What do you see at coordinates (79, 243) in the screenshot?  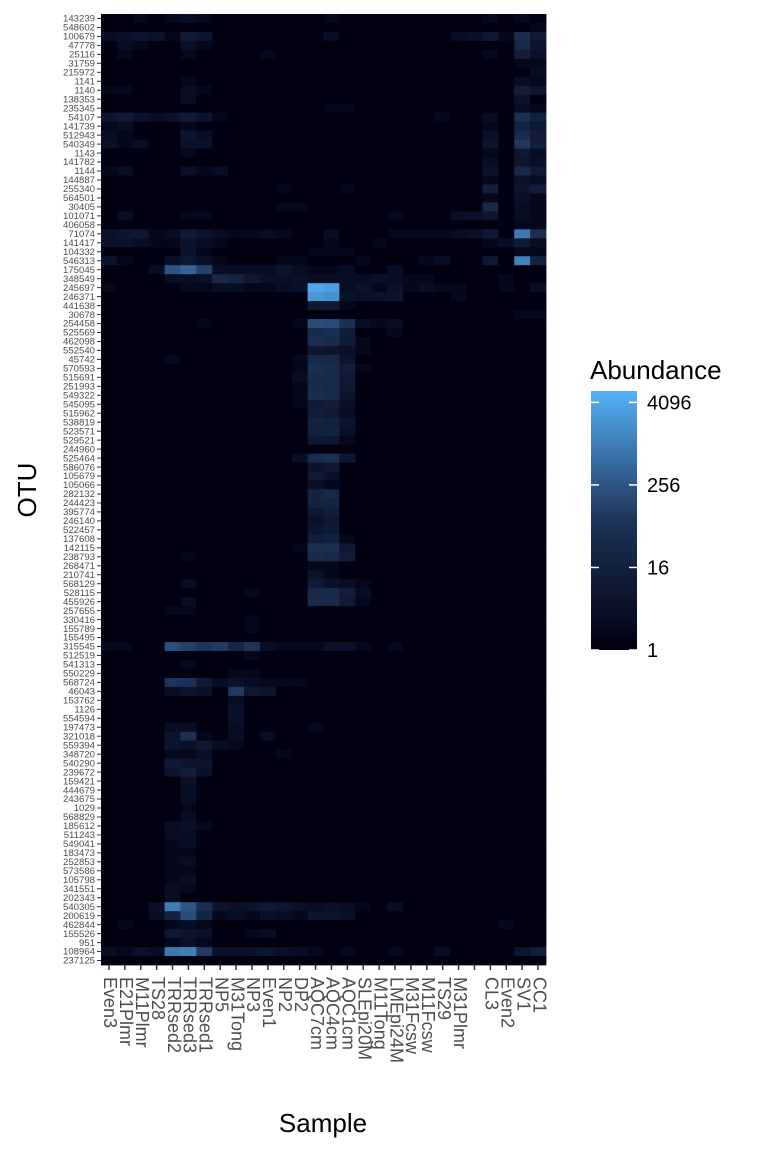 I see `y-tick-label: 141417` at bounding box center [79, 243].